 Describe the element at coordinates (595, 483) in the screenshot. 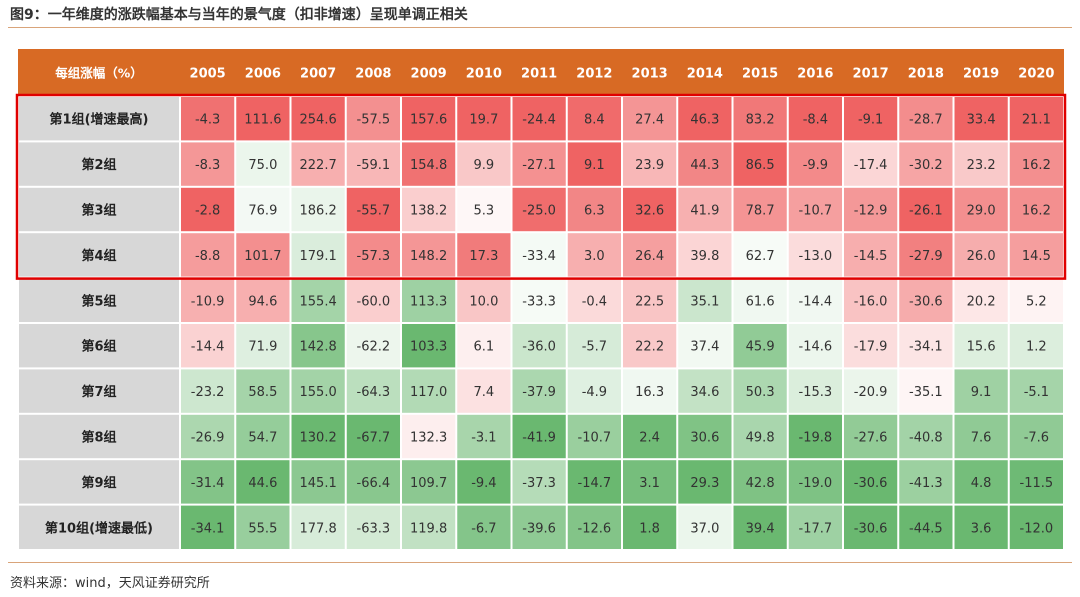

I see `cell-value: -14.7` at that location.